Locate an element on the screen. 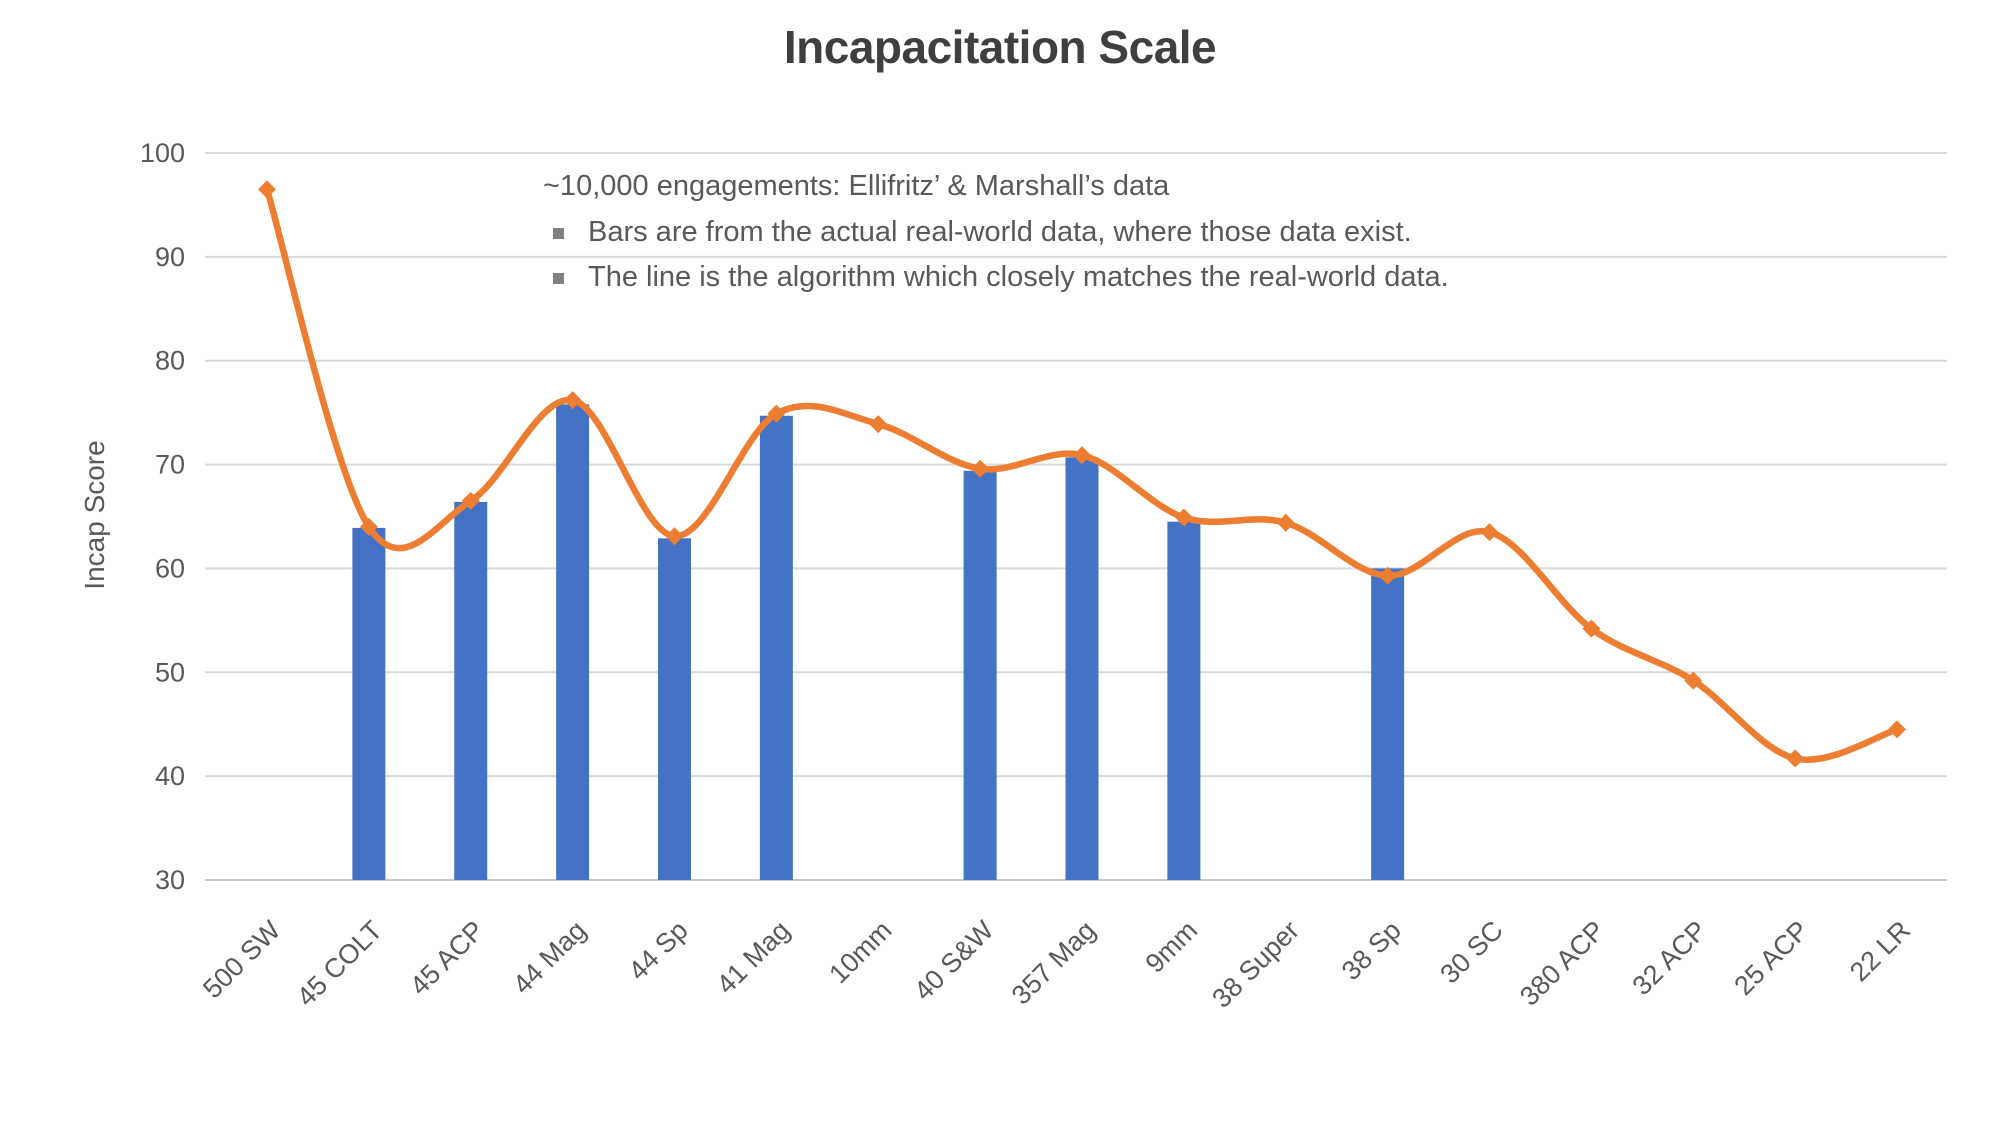 This screenshot has width=2000, height=1125. line-marker-9mm is located at coordinates (1183, 517).